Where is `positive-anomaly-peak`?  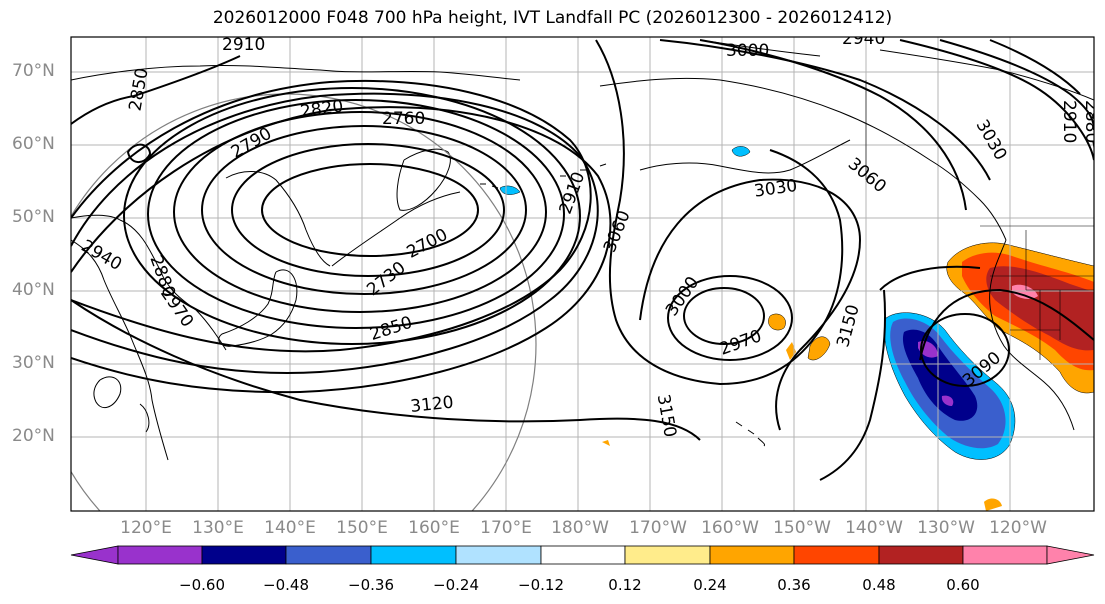 positive-anomaly-peak is located at coordinates (1025, 291).